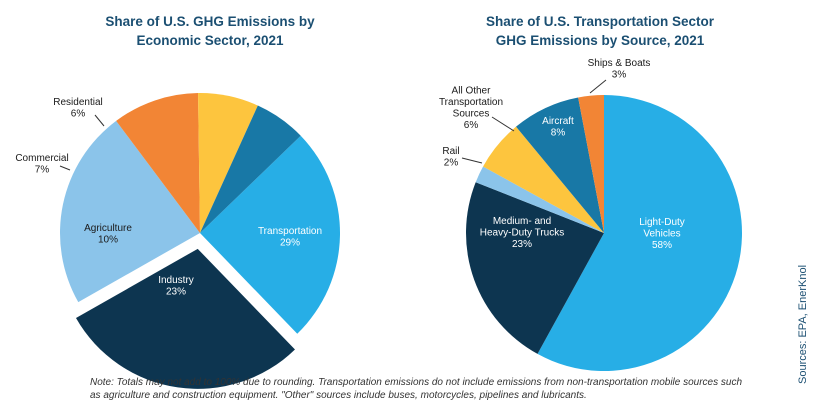 This screenshot has width=817, height=412. What do you see at coordinates (42, 169) in the screenshot?
I see `sector-label-commercial-value: 7%` at bounding box center [42, 169].